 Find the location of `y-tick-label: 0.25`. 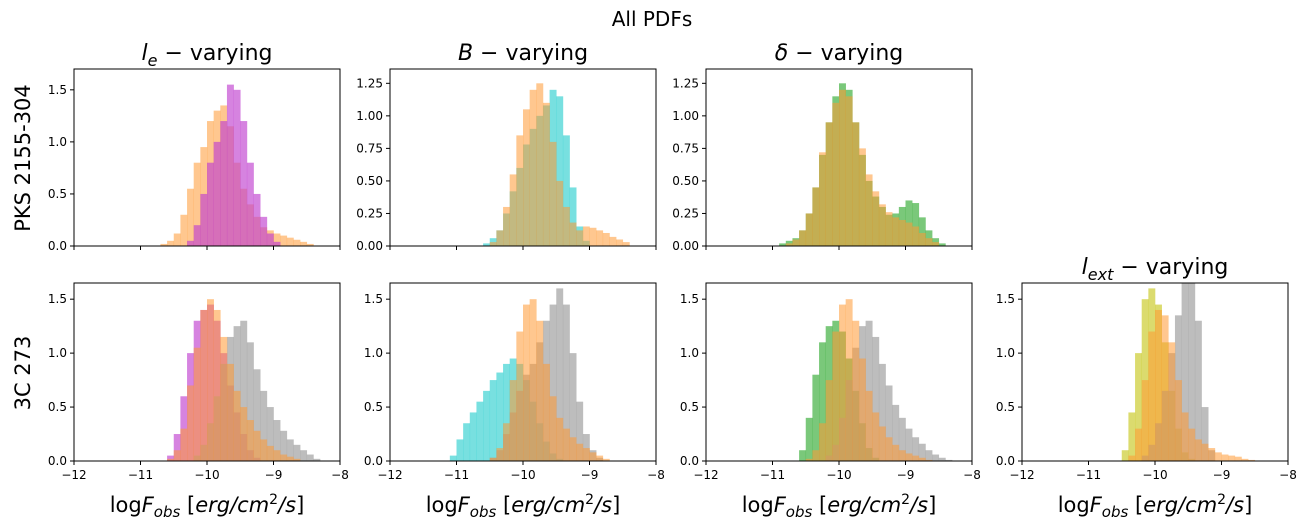

y-tick-label: 0.25 is located at coordinates (685, 213).